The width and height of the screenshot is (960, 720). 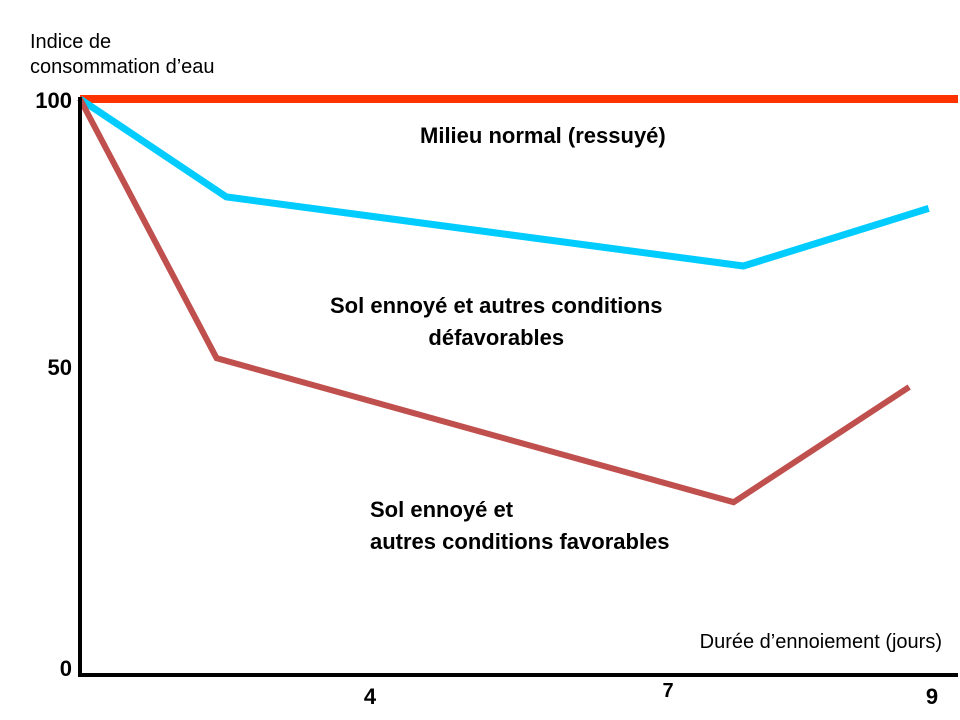 What do you see at coordinates (59, 367) in the screenshot?
I see `y-tick-label: 50` at bounding box center [59, 367].